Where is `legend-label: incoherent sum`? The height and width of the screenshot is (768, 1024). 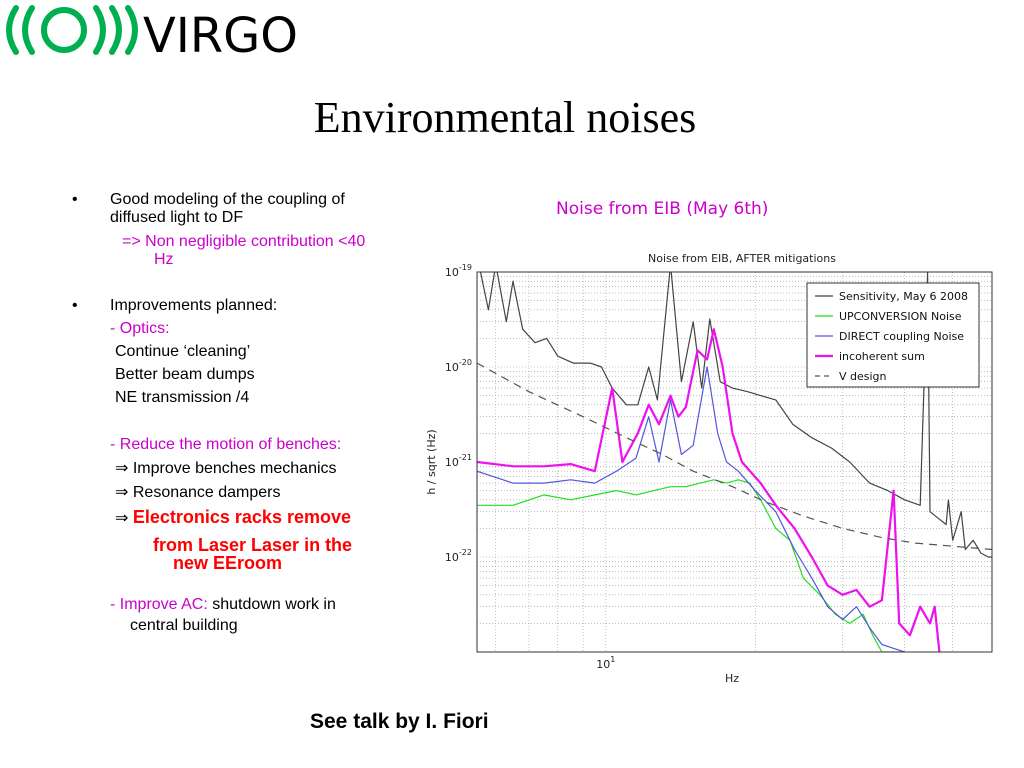
legend-label: incoherent sum is located at coordinates (882, 356).